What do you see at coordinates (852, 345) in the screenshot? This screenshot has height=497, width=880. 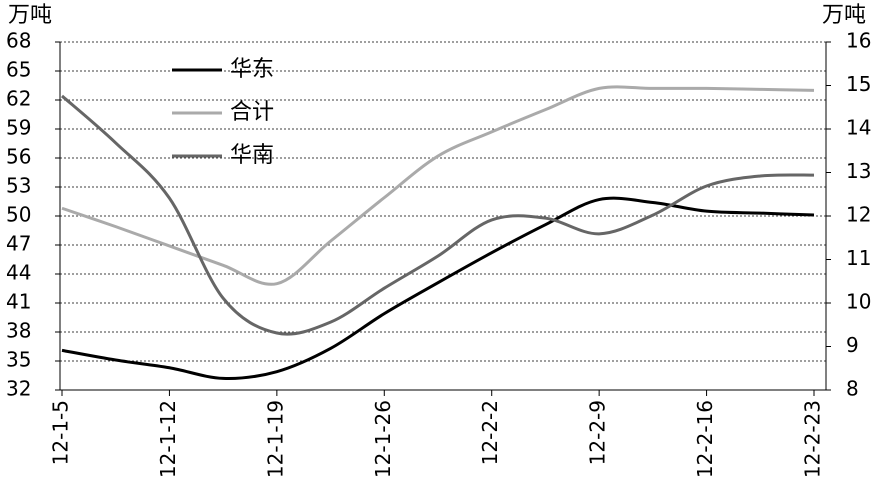 I see `y2-tick-label: 9` at bounding box center [852, 345].